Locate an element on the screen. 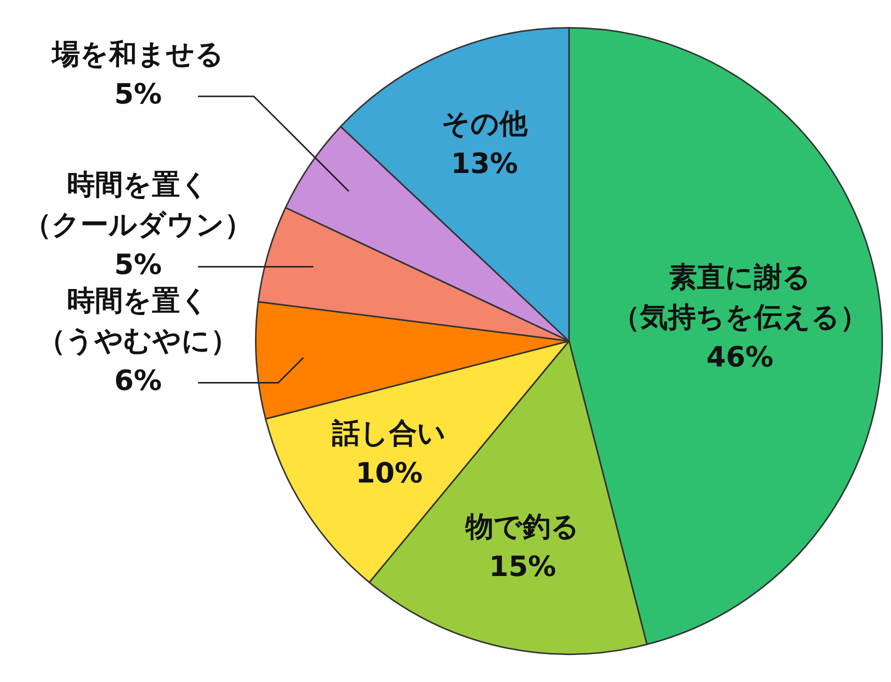 The image size is (891, 682). data-label: 13% is located at coordinates (484, 163).